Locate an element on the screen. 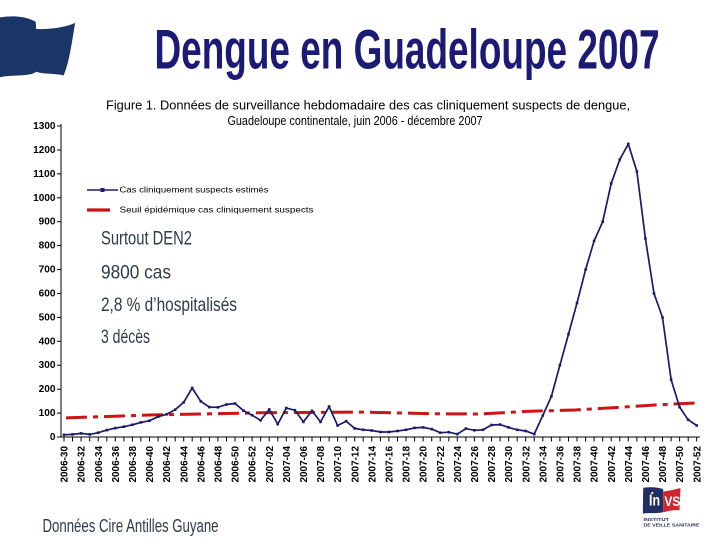 The height and width of the screenshot is (540, 720). svg-text: 3 décès is located at coordinates (125, 337).